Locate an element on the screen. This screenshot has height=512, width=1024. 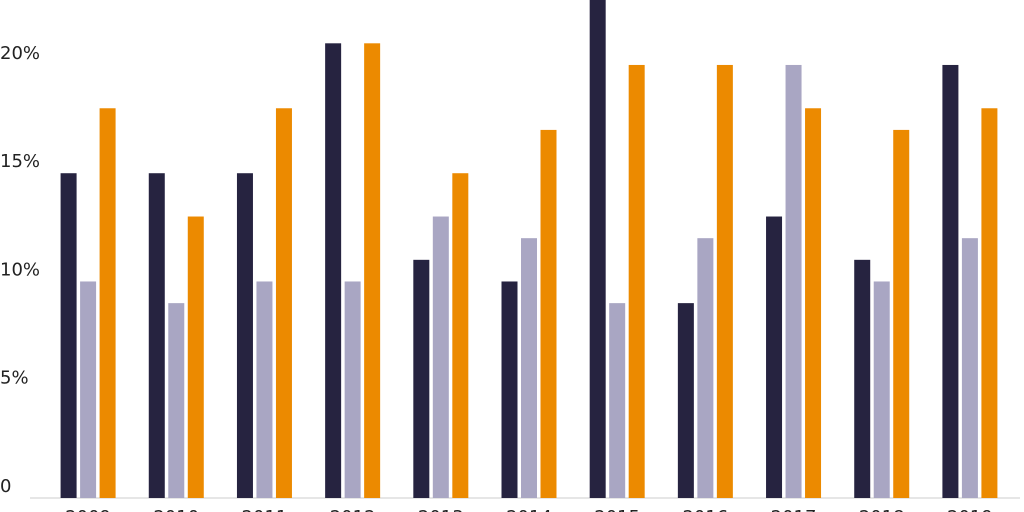
x-tick-label: 2009 is located at coordinates (88, 509).